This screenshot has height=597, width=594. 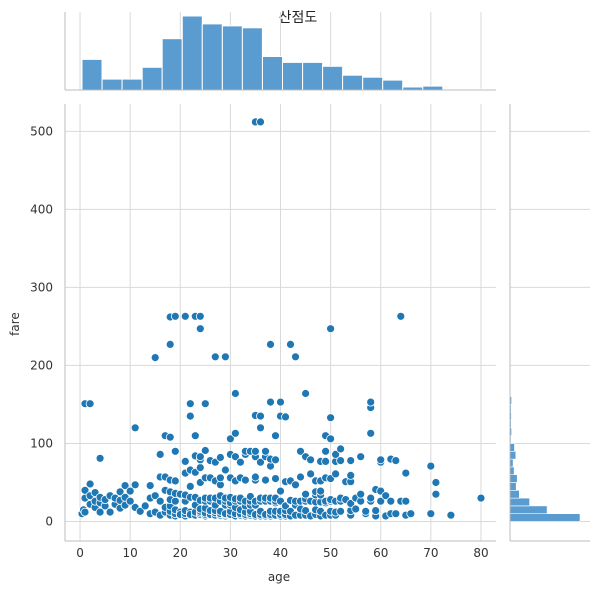 I want to click on y-tick-label: 100, so click(x=41, y=443).